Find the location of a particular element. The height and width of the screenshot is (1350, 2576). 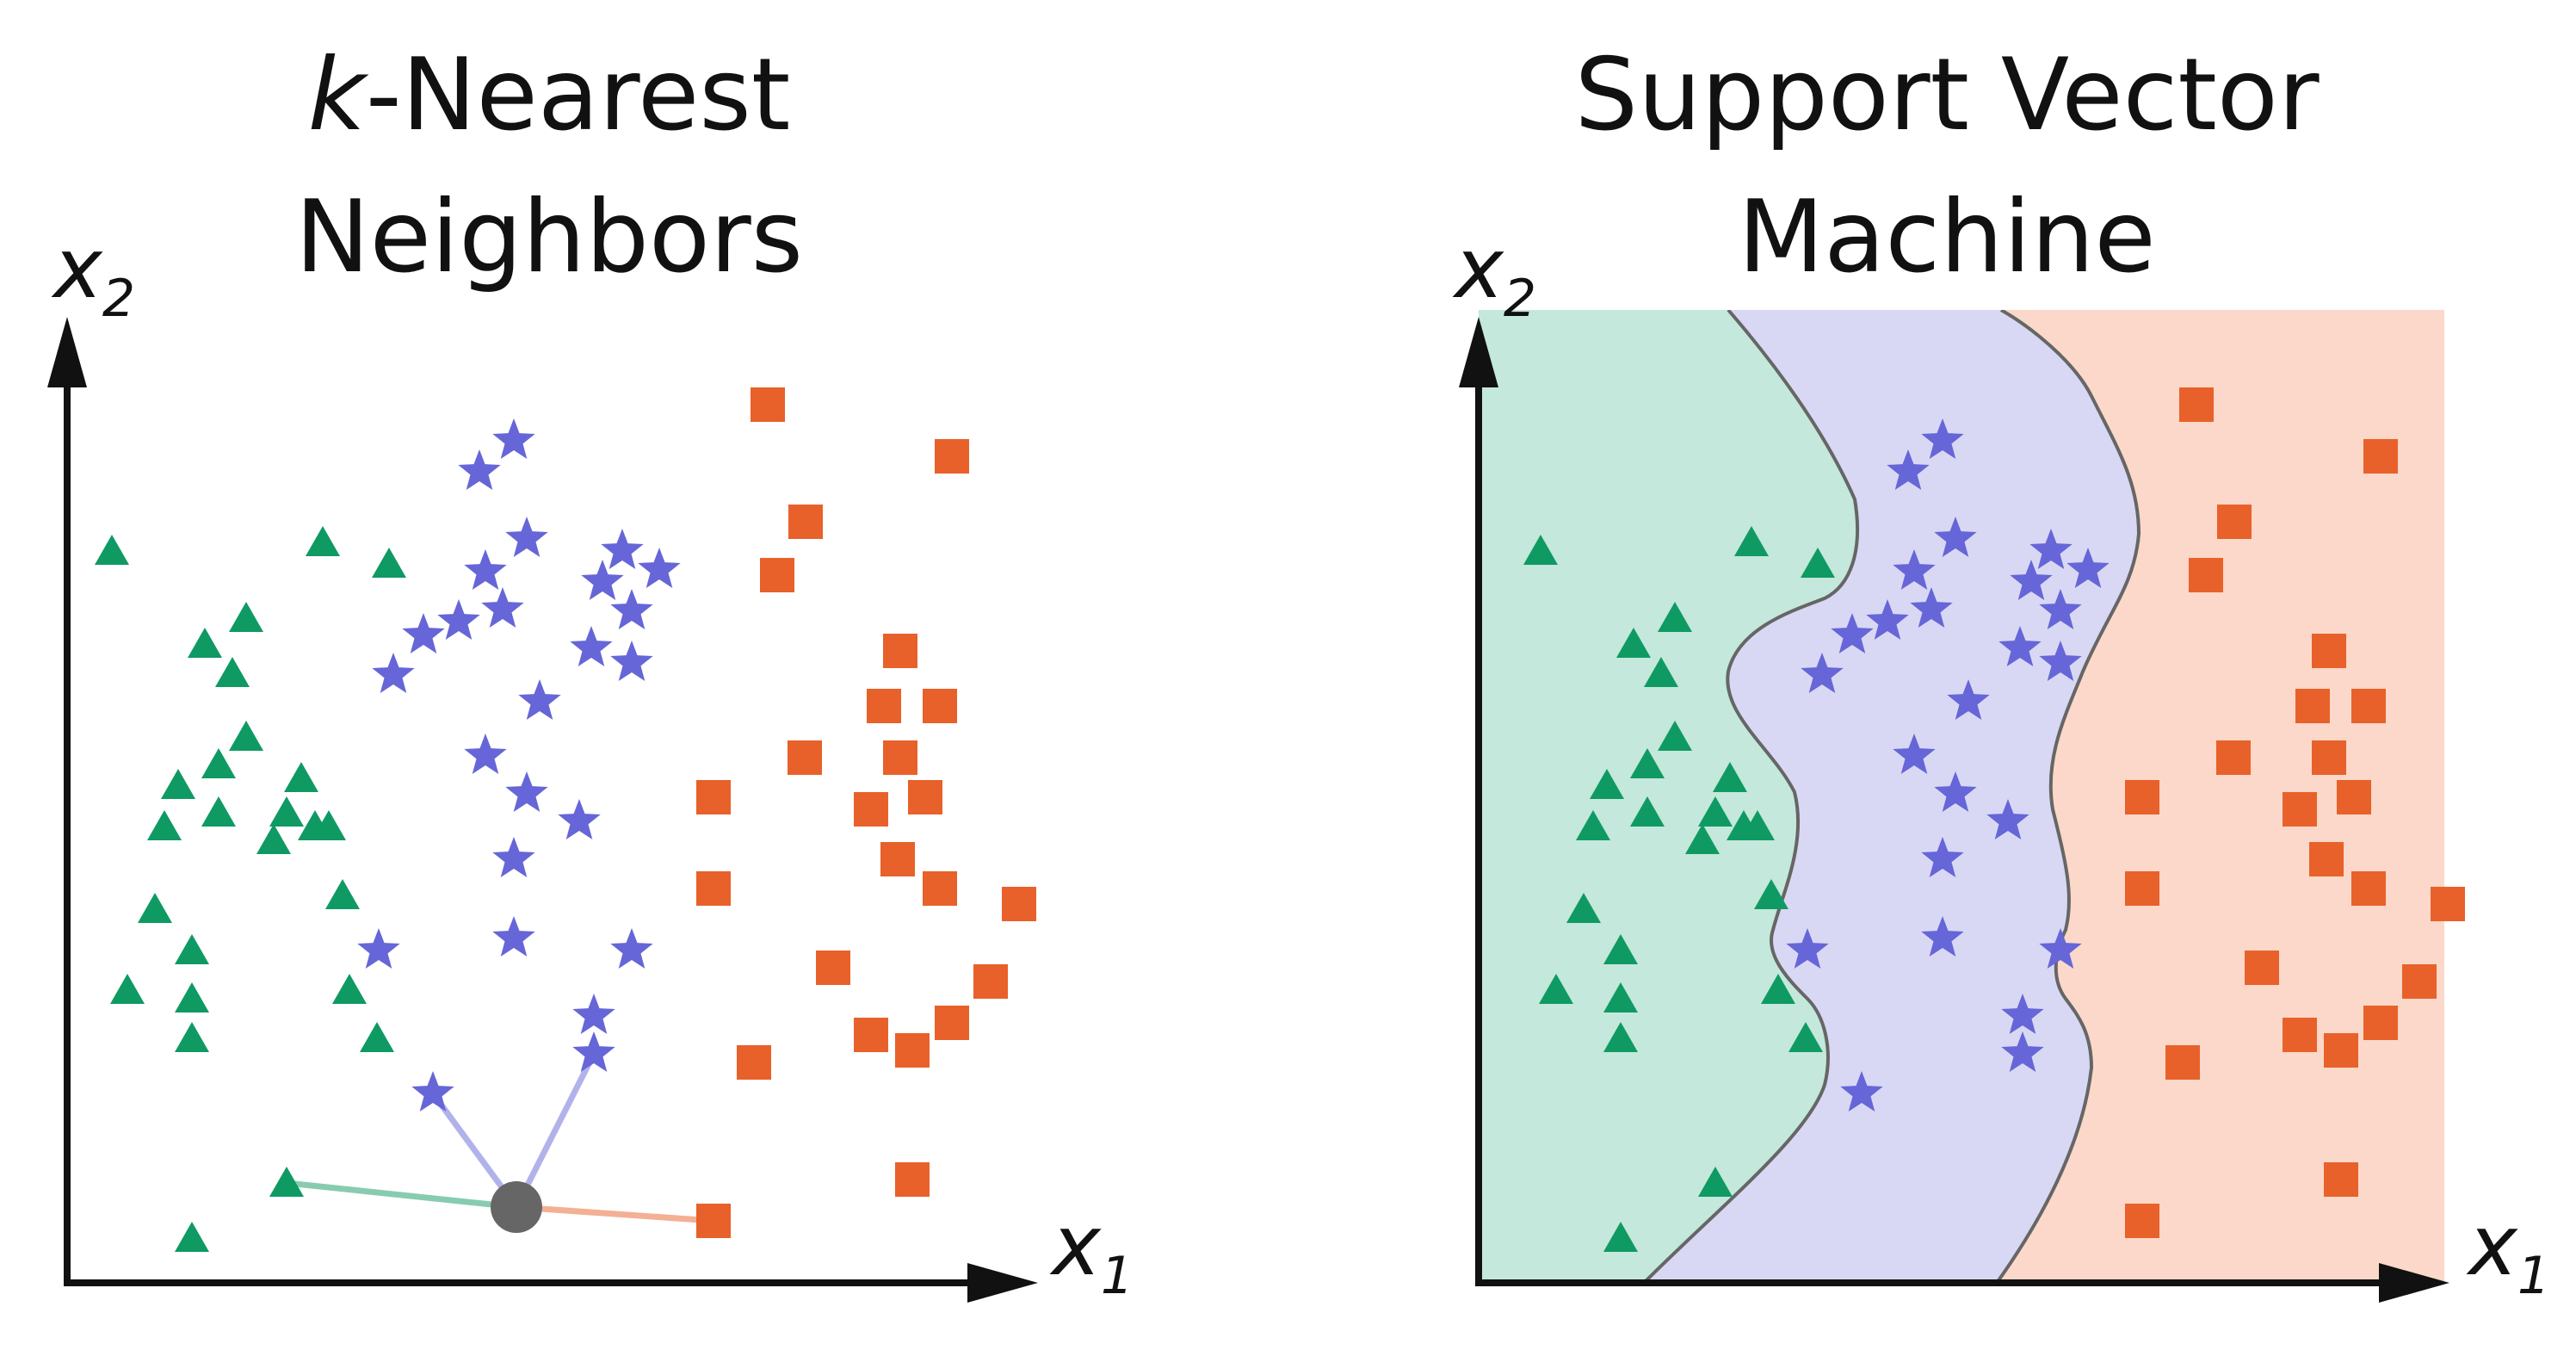

knn-x-axis-letter: x is located at coordinates (1075, 1246).